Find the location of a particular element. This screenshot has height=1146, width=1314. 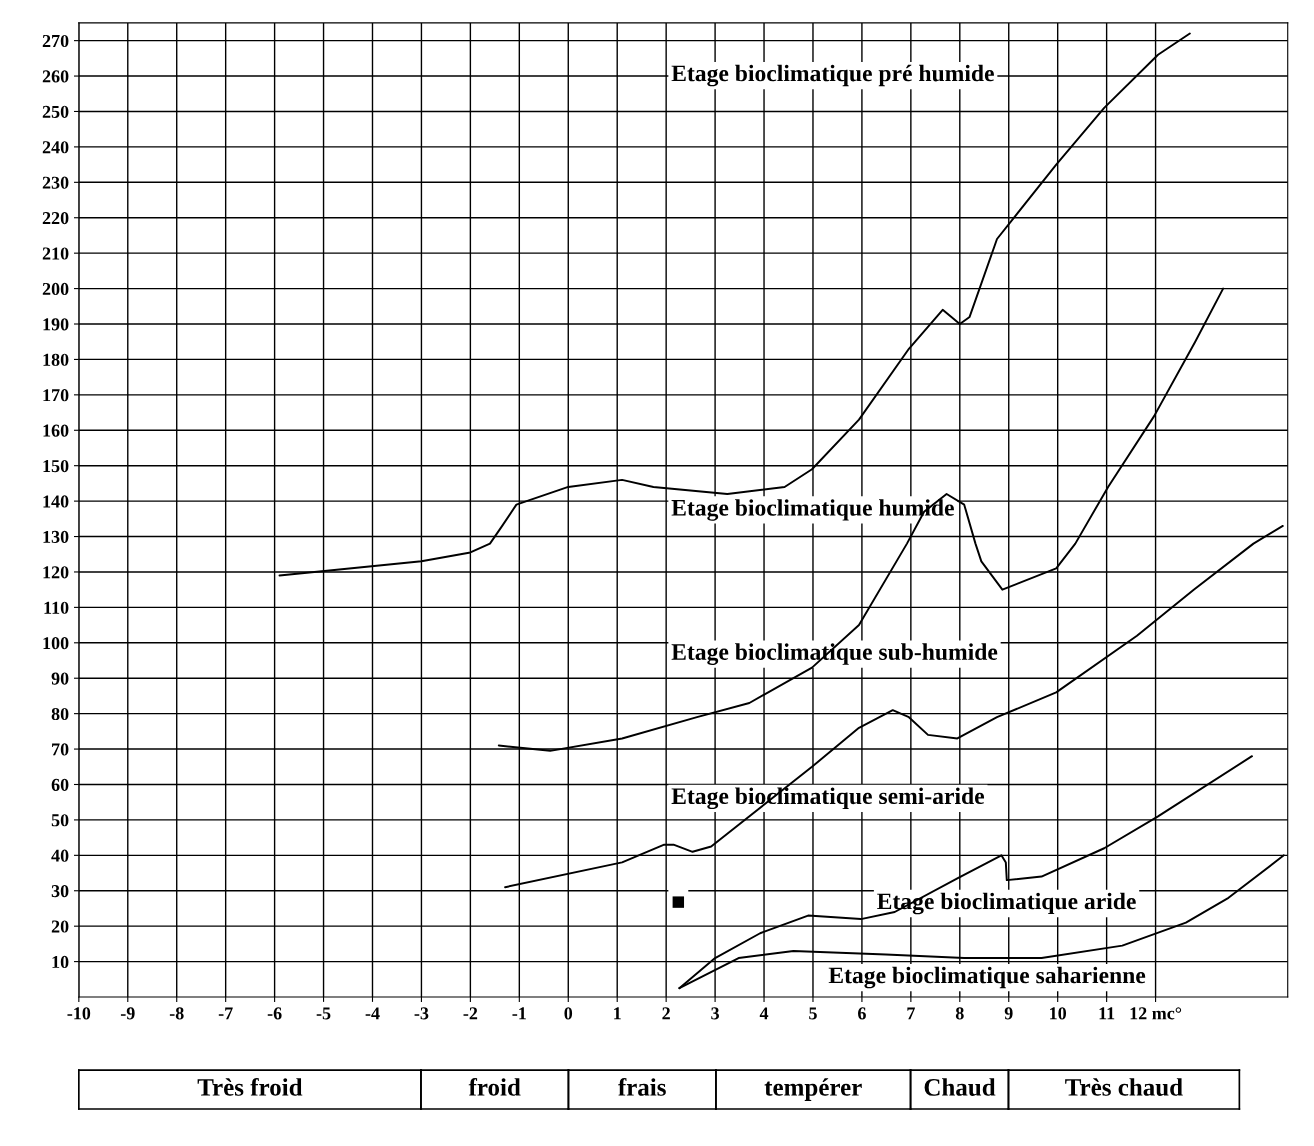

x-tick-label: -1 is located at coordinates (519, 1013).